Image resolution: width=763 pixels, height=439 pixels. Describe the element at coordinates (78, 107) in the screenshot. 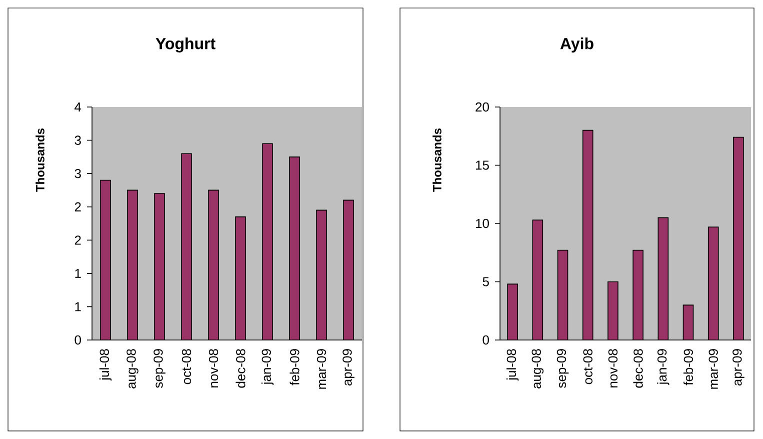

I see `y-tick-label: 4` at that location.